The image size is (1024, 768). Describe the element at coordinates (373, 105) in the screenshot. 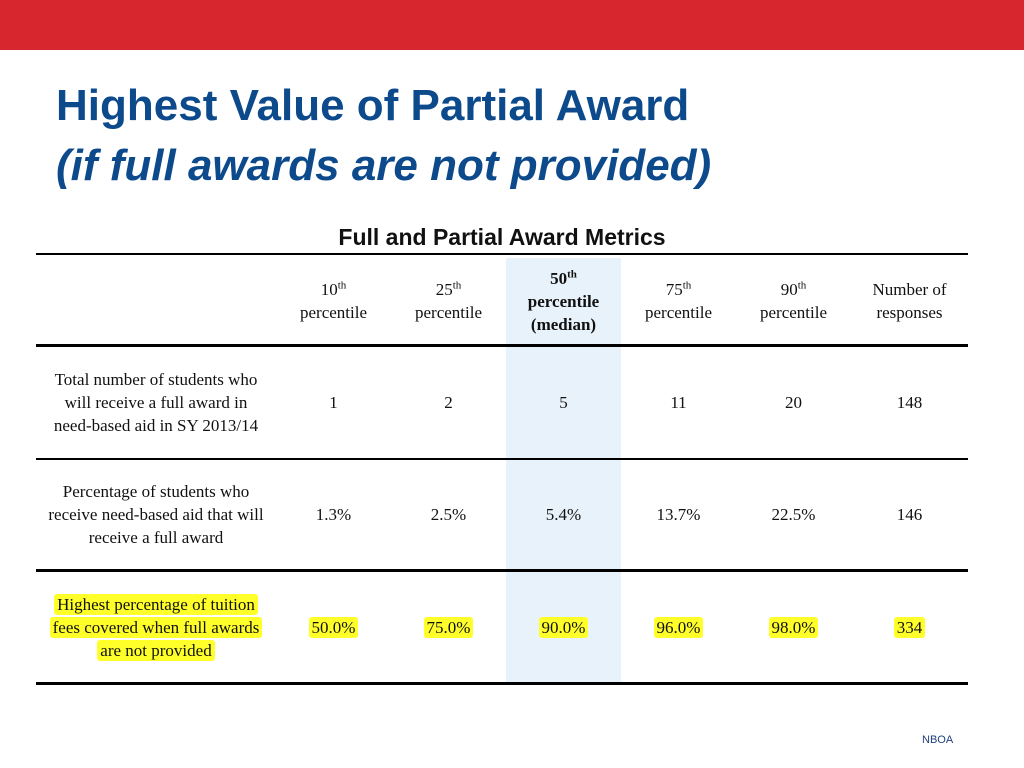

I see `title-line-1: Highest Value of Partial Award` at that location.